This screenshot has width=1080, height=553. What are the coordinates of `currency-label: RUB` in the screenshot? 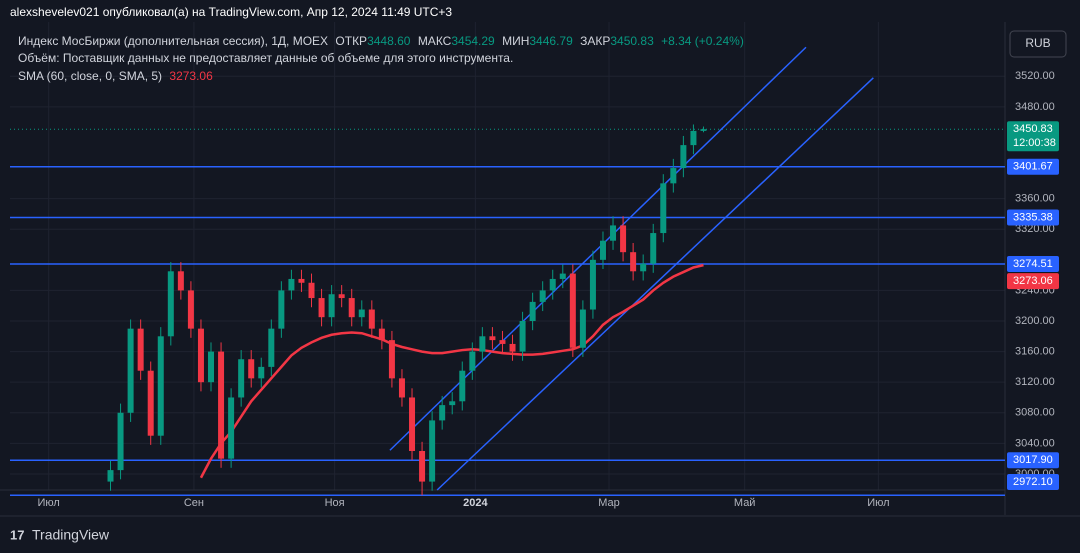 It's located at (1037, 43).